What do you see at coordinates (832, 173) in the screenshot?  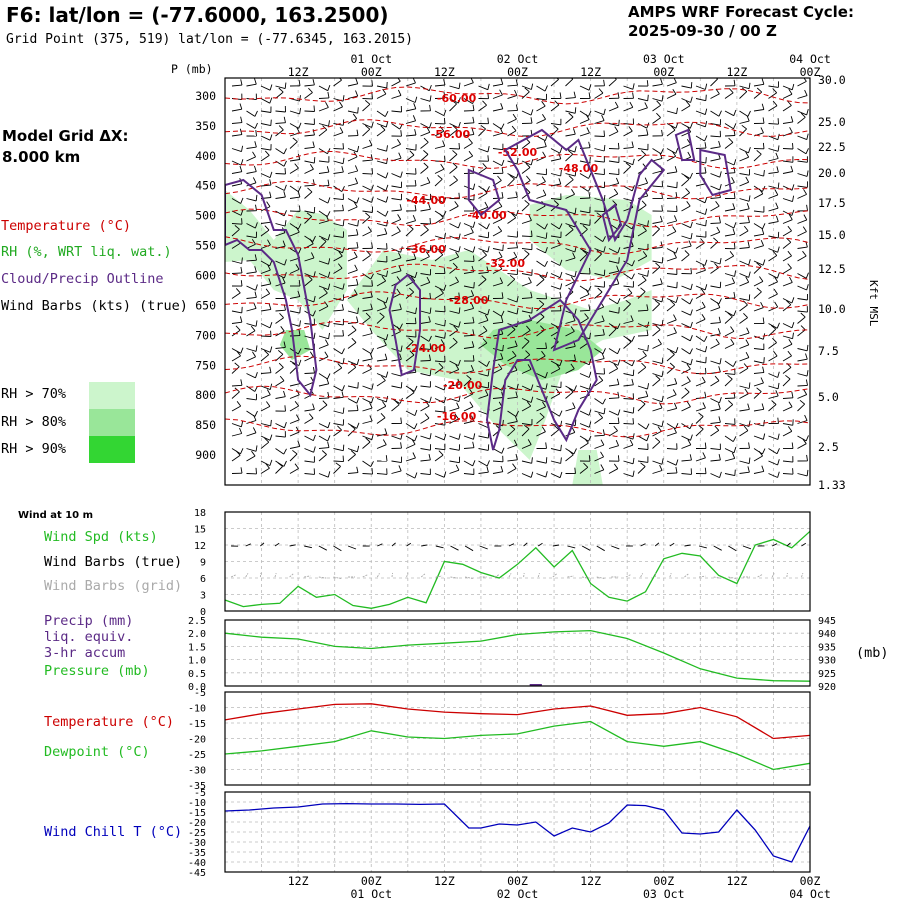 I see `height-level-label: 20.0` at bounding box center [832, 173].